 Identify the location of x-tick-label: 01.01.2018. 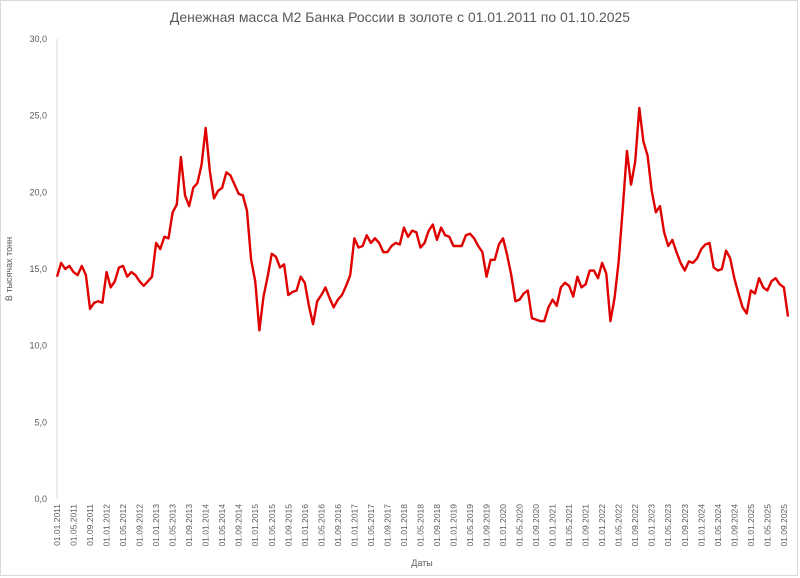
(404, 525).